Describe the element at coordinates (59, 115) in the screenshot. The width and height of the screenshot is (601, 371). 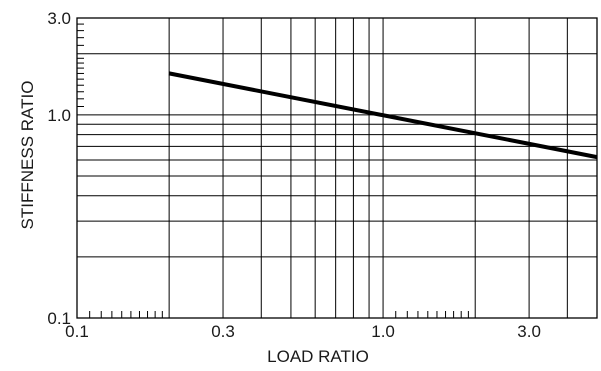
I see `y-tick-label: 1.0` at that location.